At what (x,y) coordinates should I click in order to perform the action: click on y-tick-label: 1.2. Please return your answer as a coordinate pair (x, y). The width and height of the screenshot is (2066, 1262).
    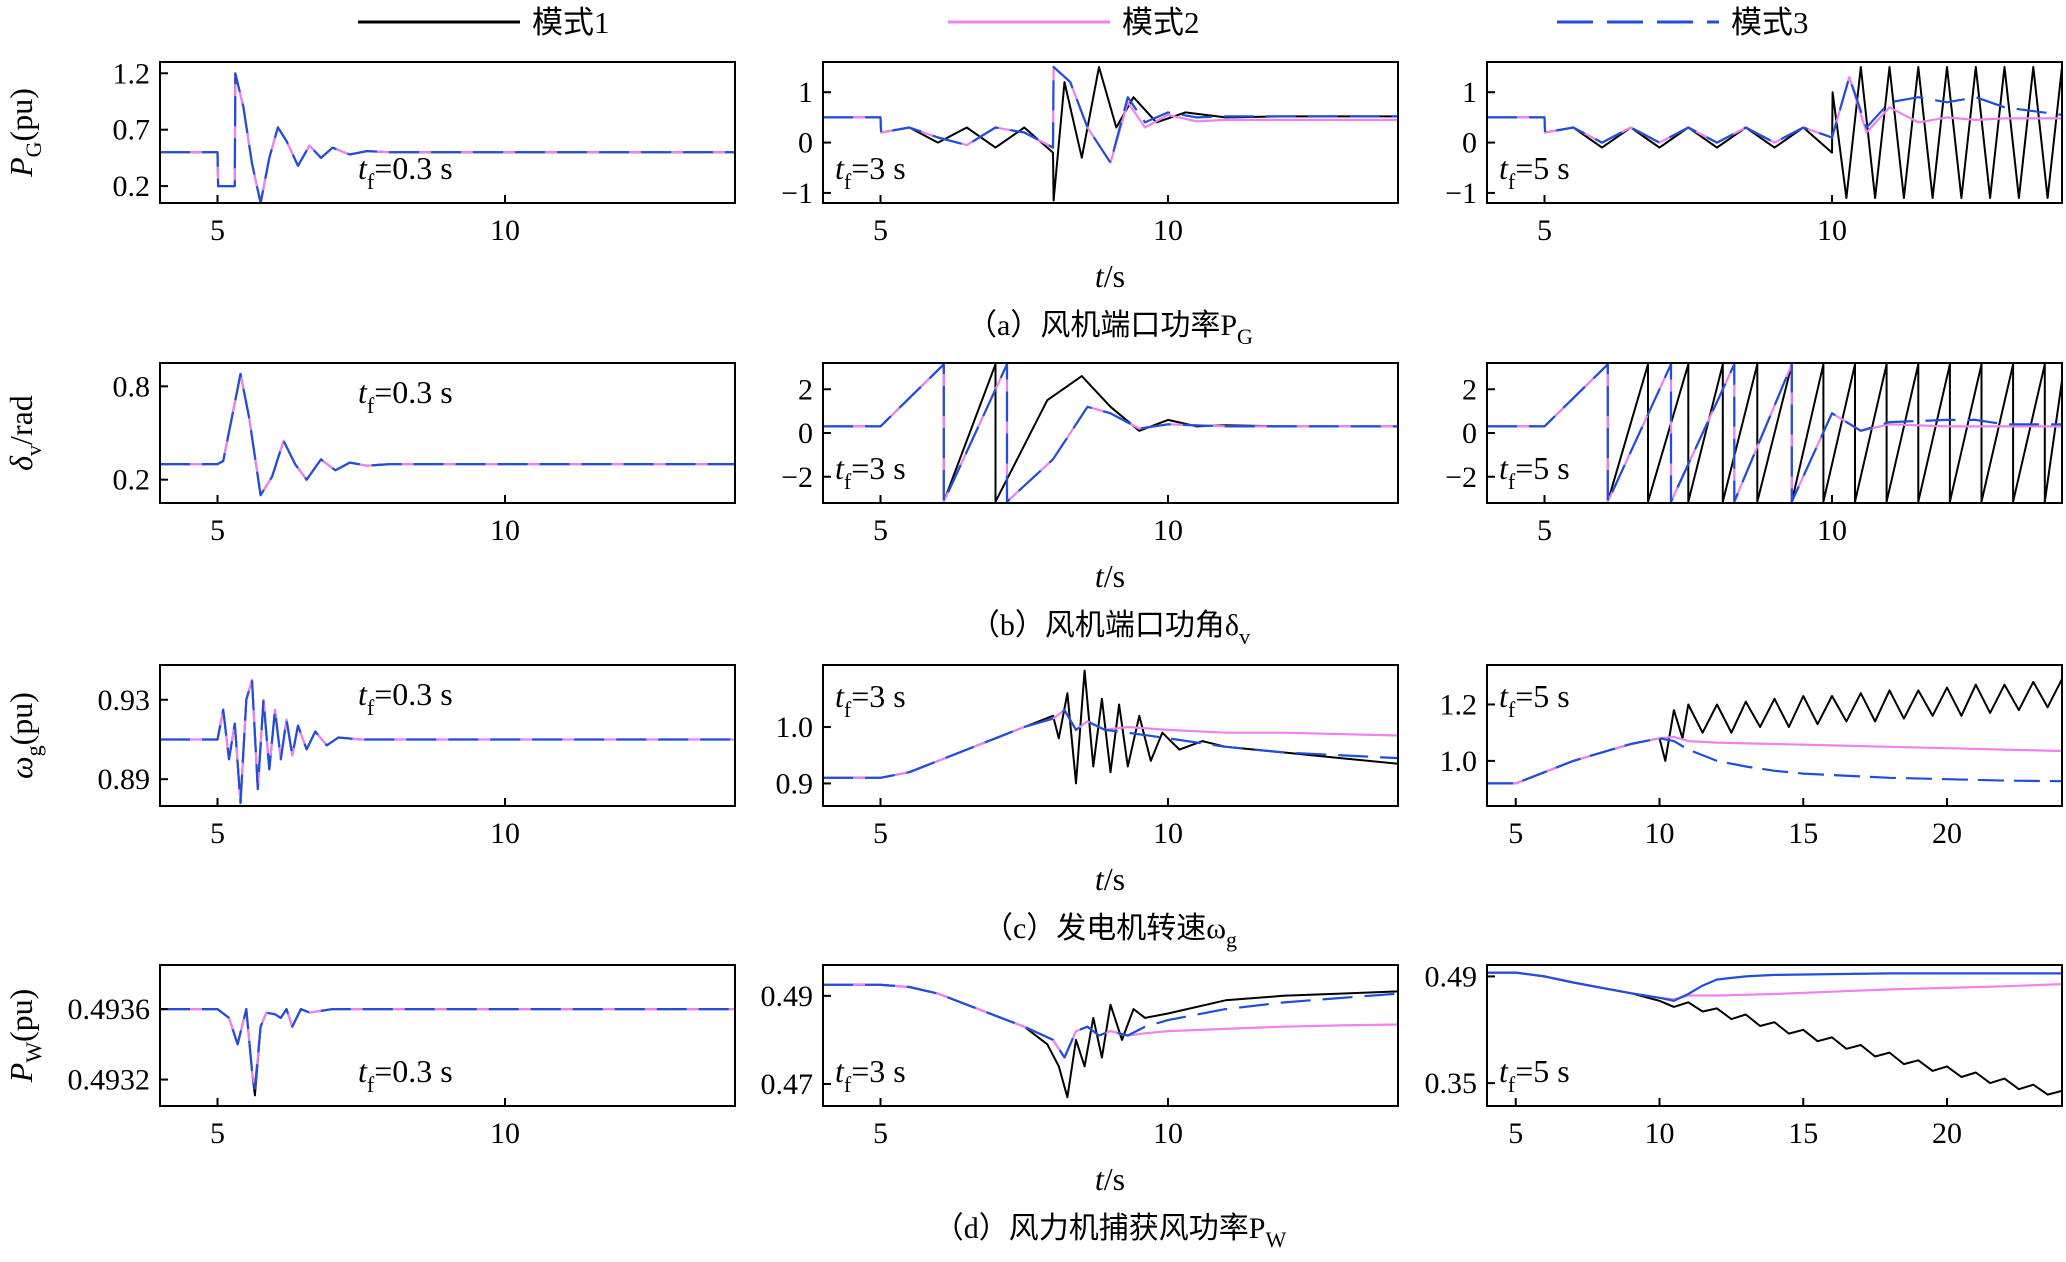
    Looking at the image, I should click on (132, 73).